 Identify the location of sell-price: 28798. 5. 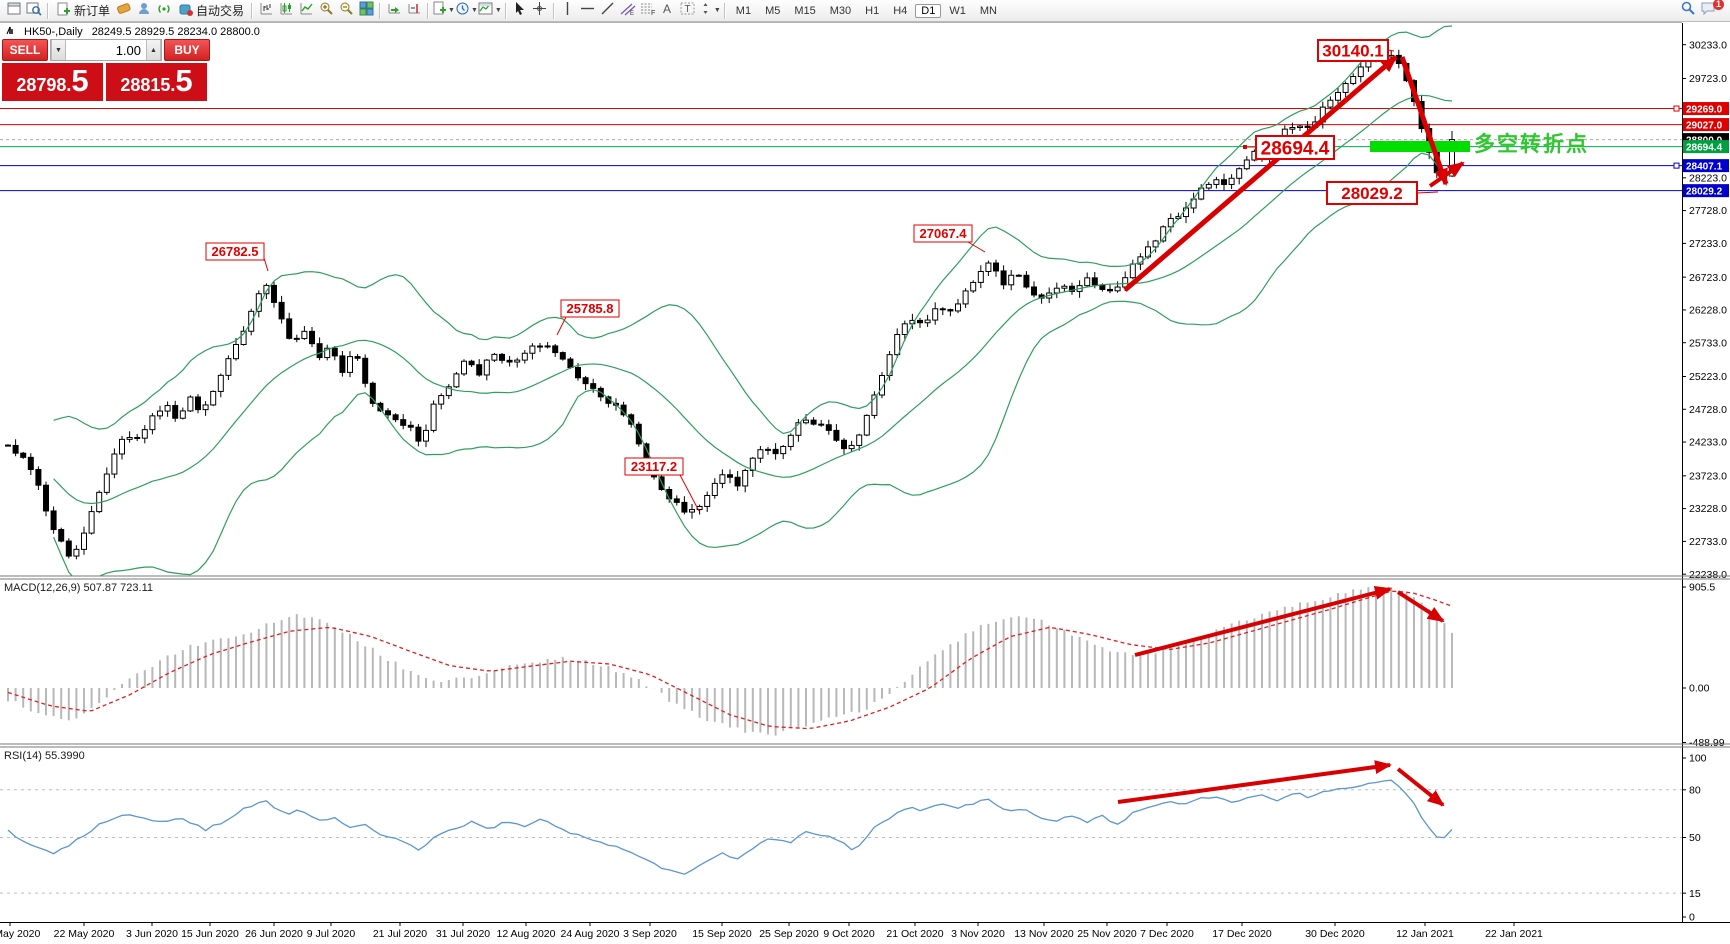
(52, 82).